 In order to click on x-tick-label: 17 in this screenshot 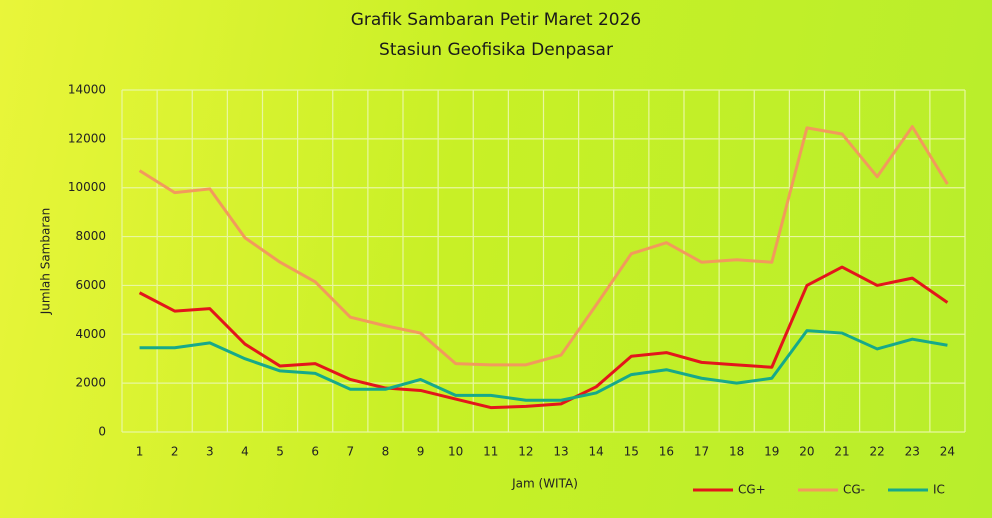, I will do `click(701, 452)`.